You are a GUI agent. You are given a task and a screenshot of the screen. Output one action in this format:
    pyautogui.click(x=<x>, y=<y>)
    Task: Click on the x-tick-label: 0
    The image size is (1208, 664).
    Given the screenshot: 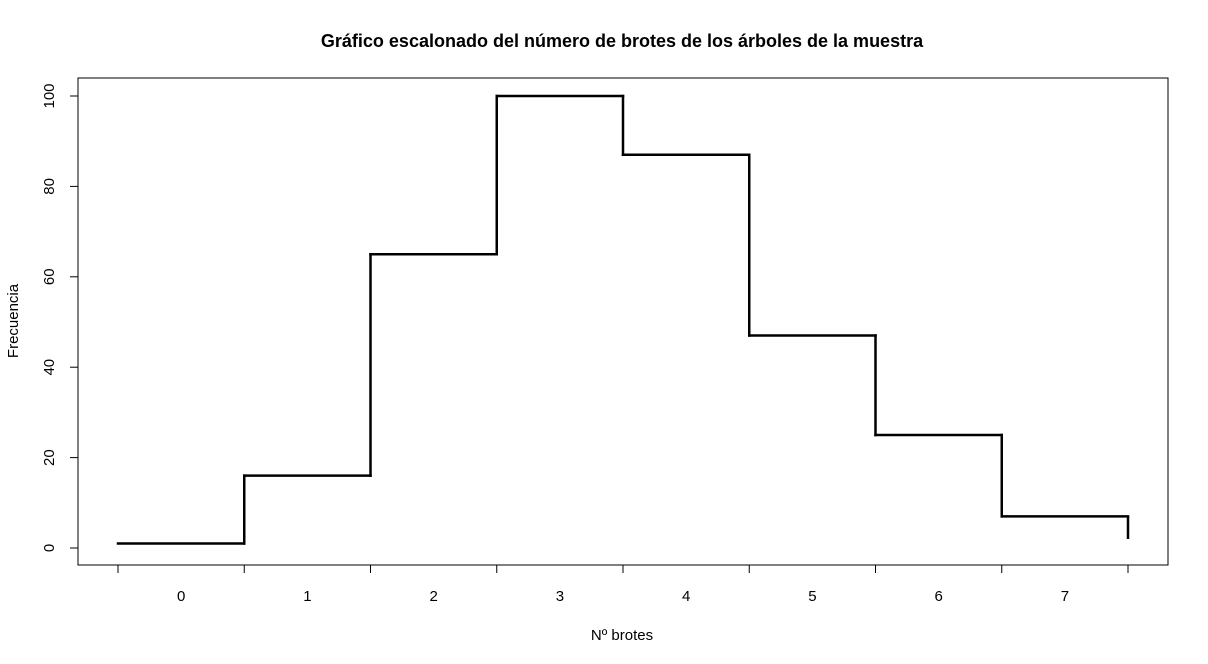 What is the action you would take?
    pyautogui.click(x=181, y=596)
    